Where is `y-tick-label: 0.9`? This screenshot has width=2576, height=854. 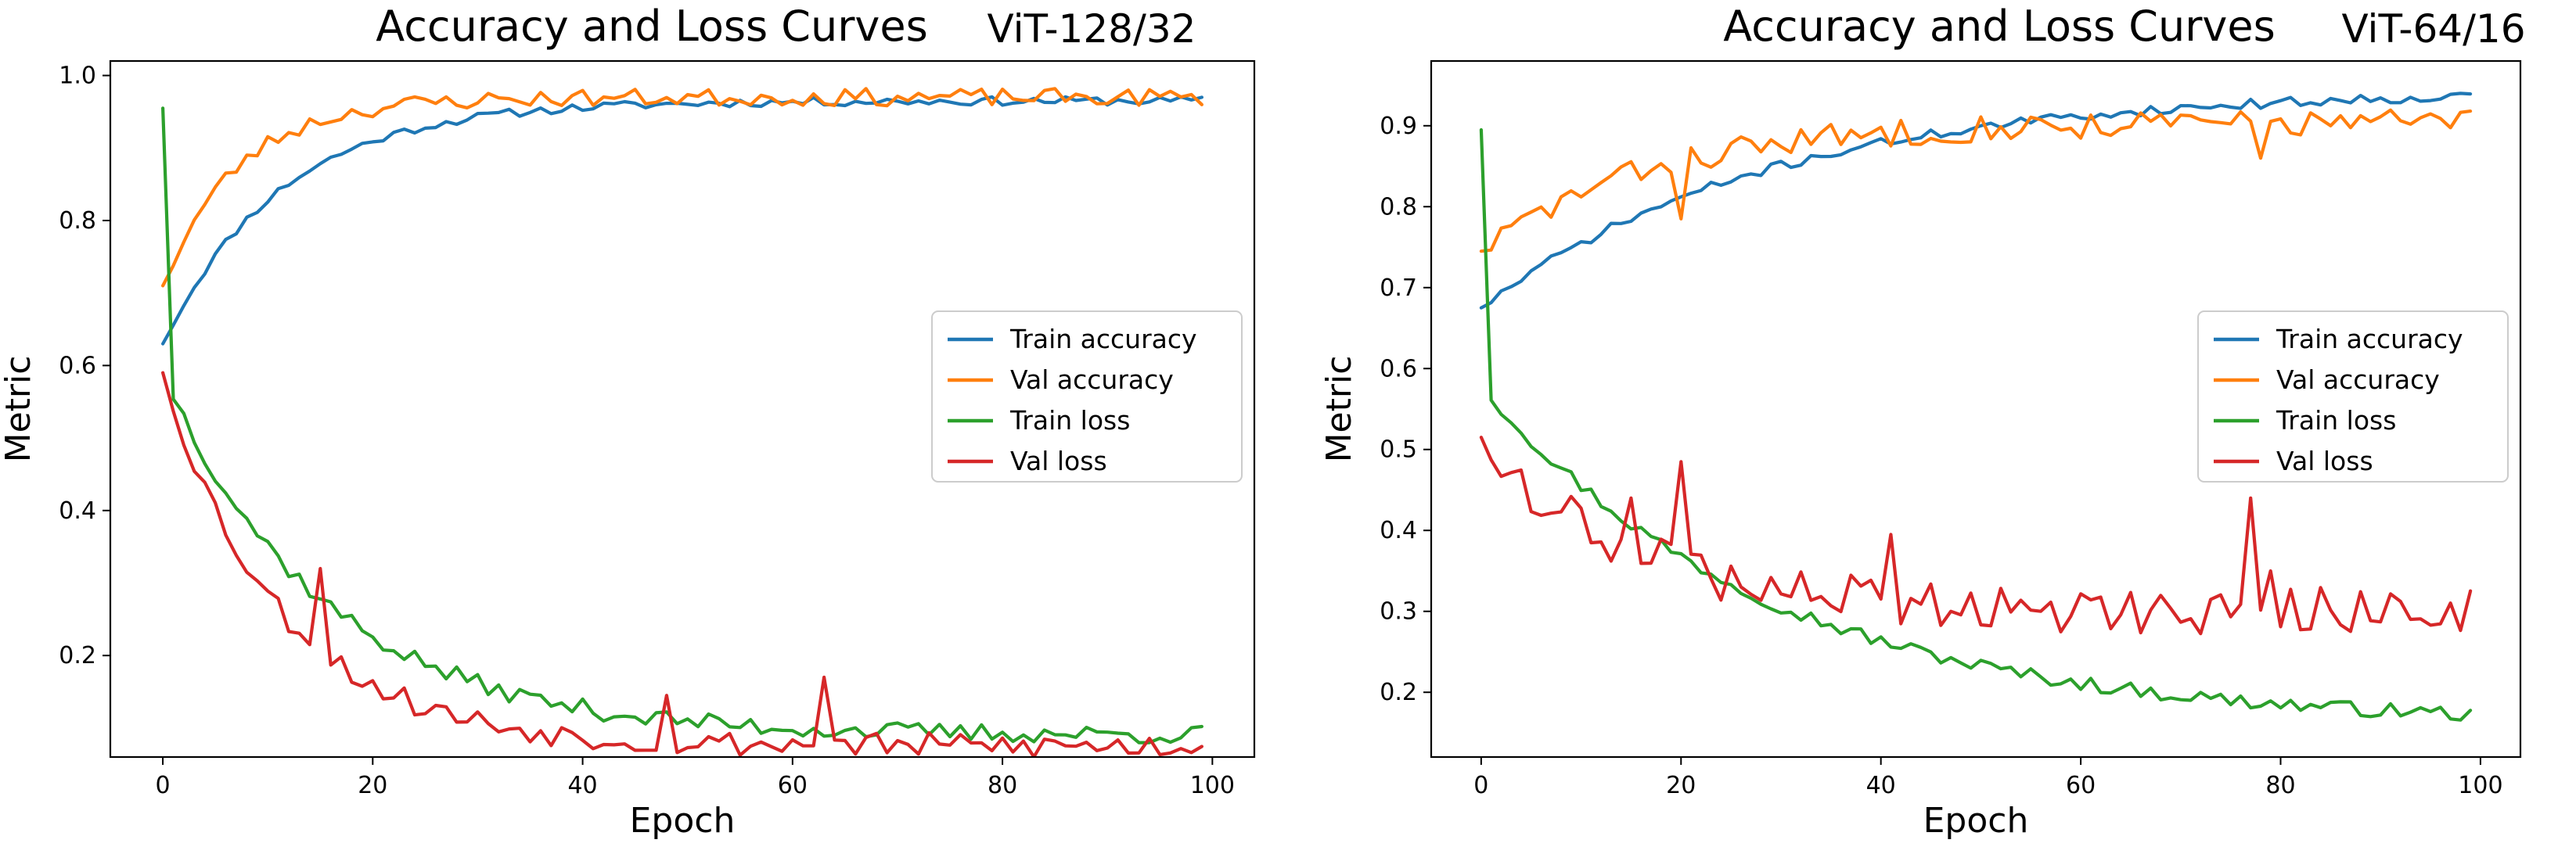 y-tick-label: 0.9 is located at coordinates (1398, 126).